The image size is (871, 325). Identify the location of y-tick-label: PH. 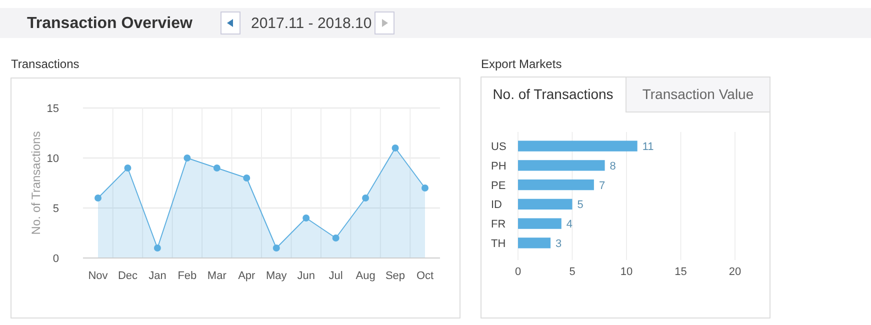
(498, 166).